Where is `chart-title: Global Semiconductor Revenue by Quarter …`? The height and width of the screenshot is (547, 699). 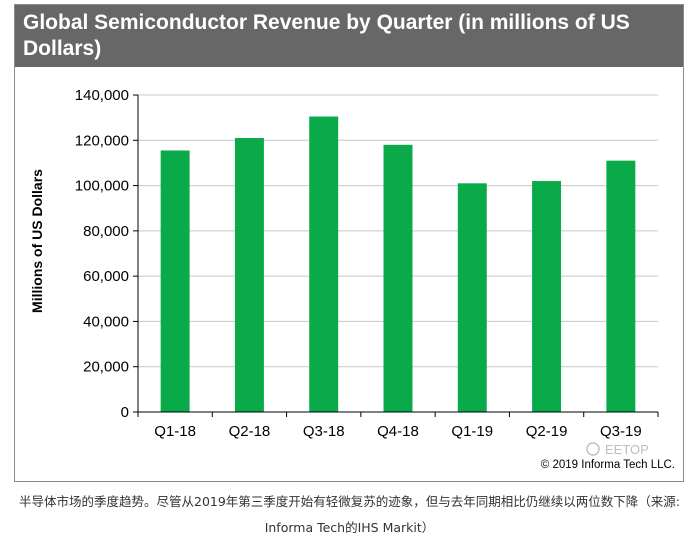 chart-title: Global Semiconductor Revenue by Quarter … is located at coordinates (326, 35).